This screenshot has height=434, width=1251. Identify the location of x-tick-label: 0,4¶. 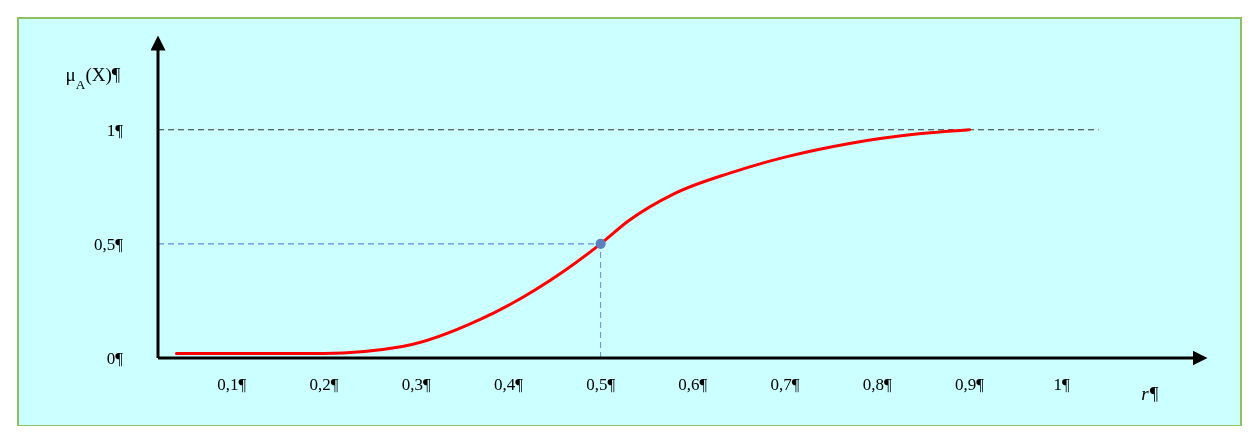
(508, 384).